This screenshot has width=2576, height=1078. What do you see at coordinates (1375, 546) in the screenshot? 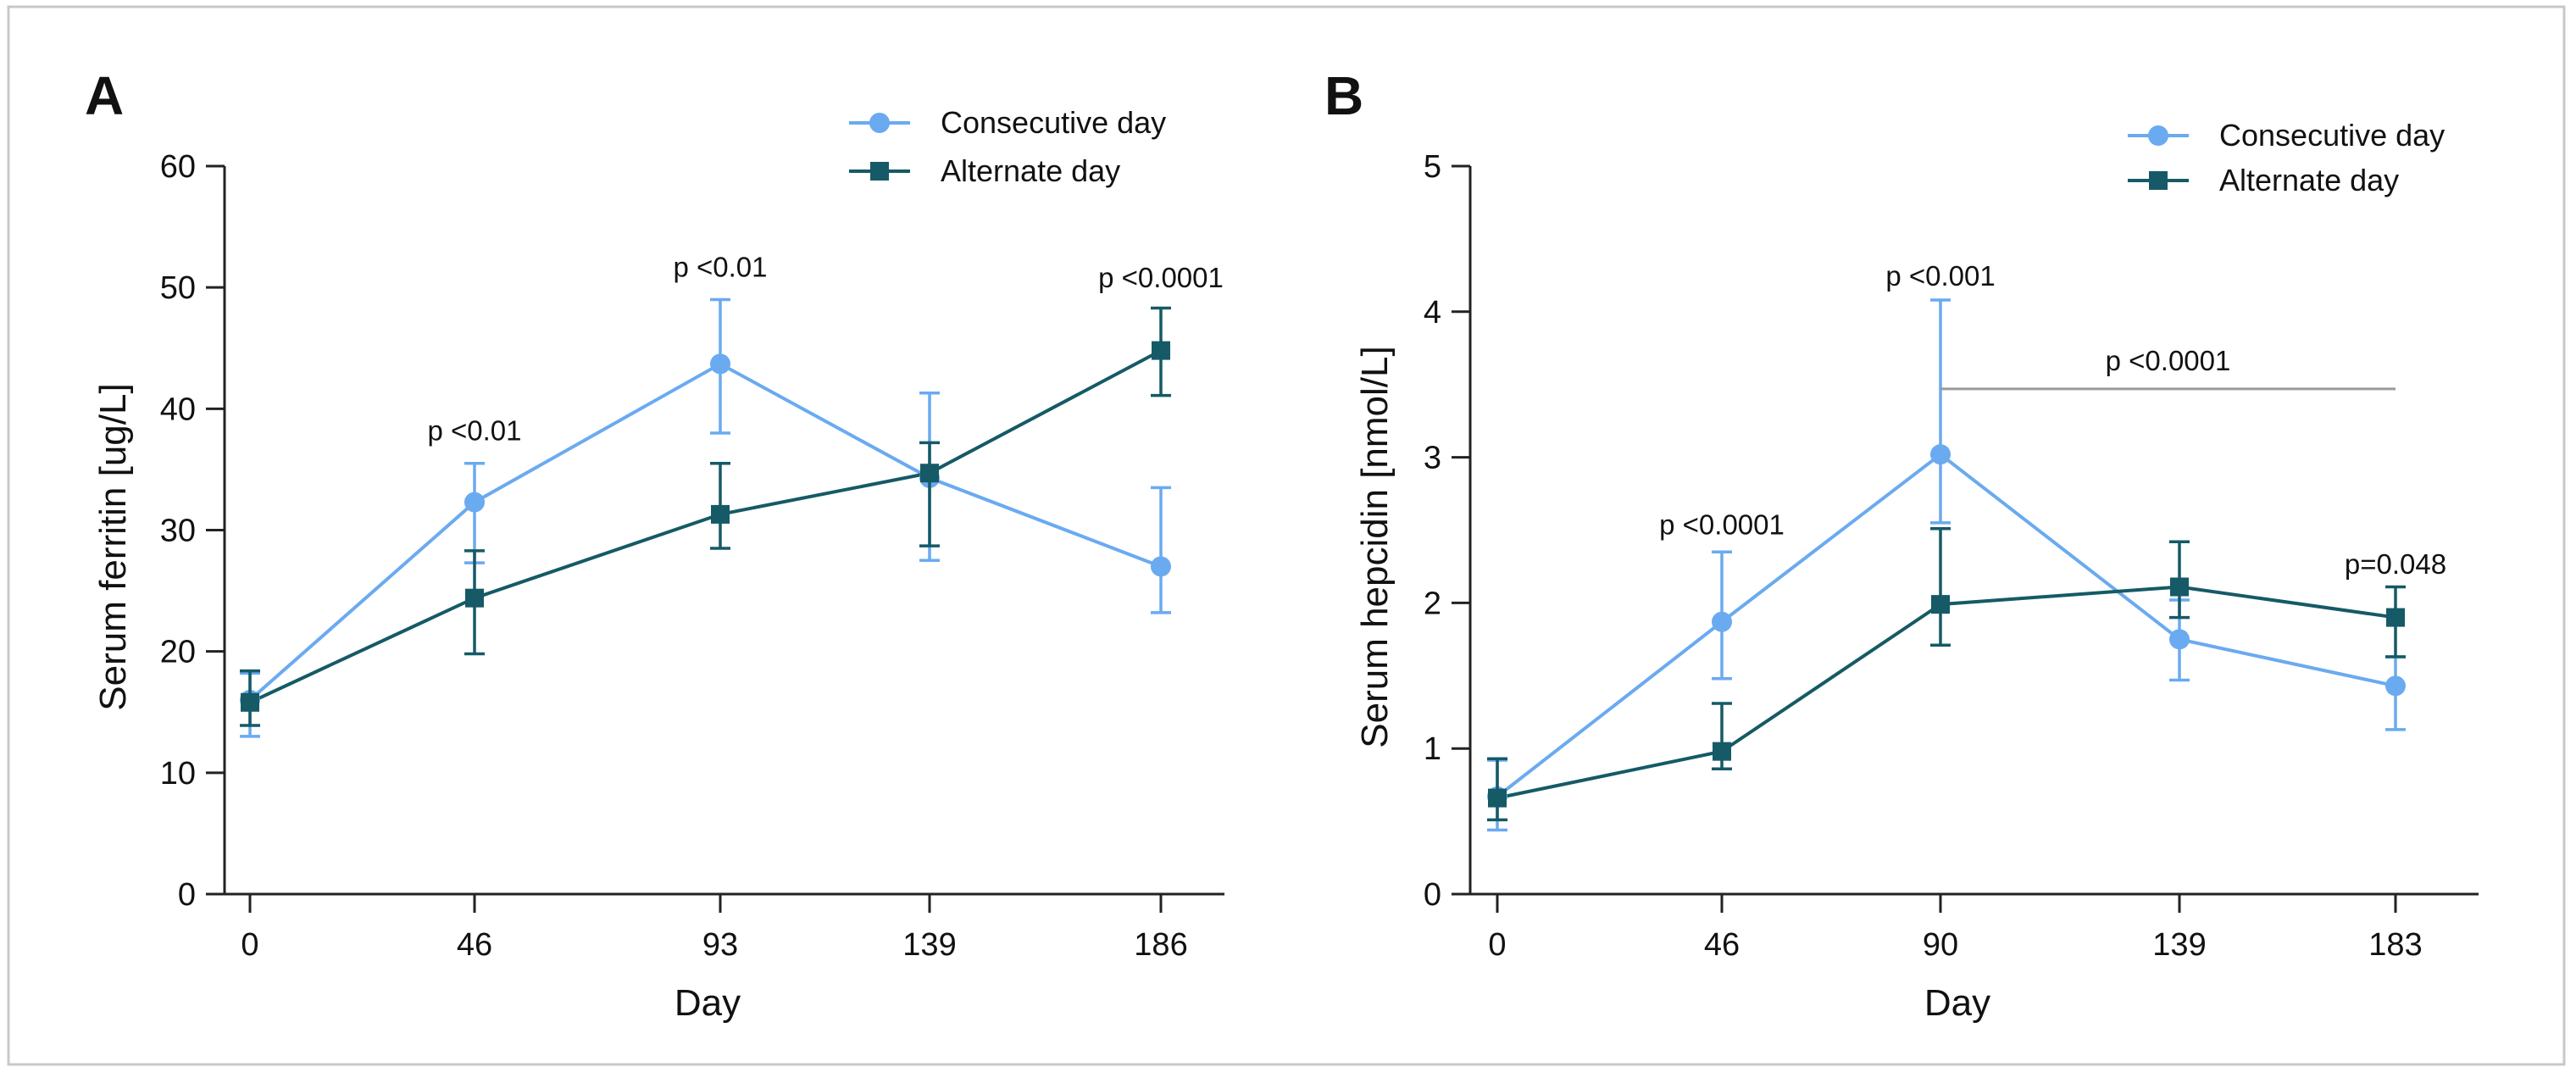
I see `panel-b-y-axis-title: Serum hepcidin [nmol/L]` at bounding box center [1375, 546].